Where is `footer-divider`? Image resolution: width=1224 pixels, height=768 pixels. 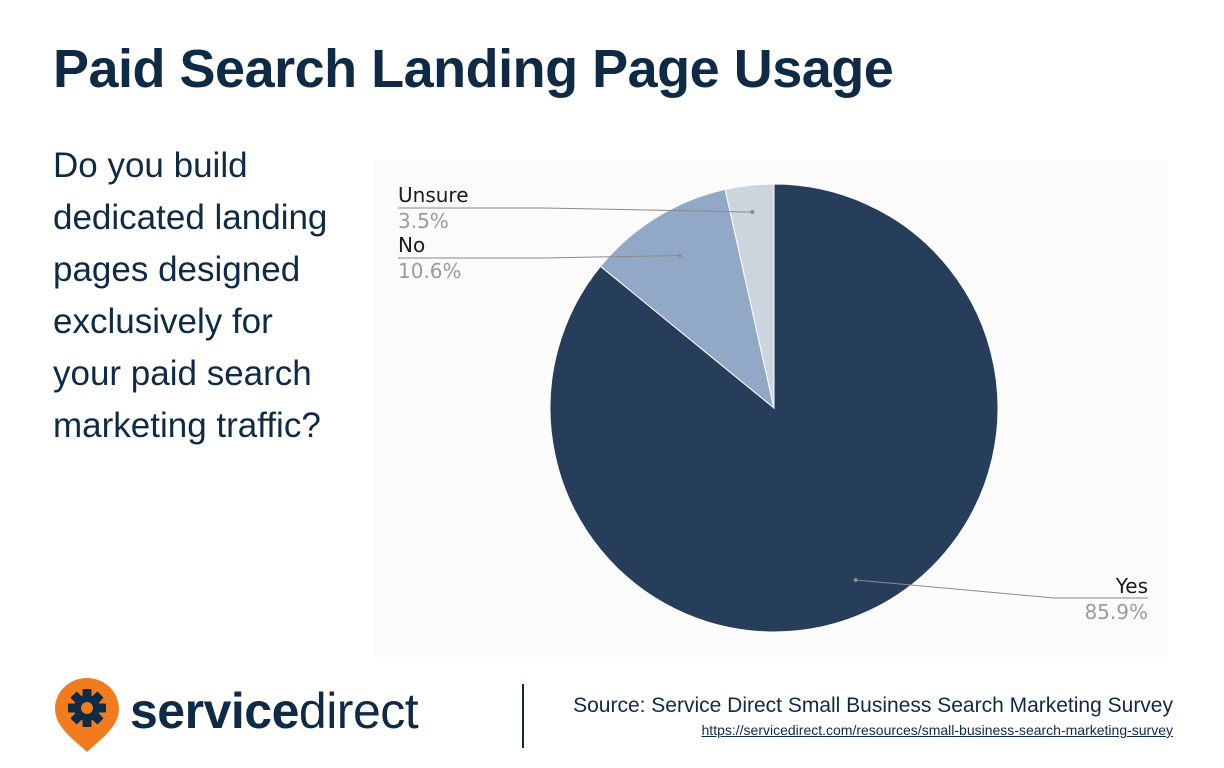 footer-divider is located at coordinates (523, 716).